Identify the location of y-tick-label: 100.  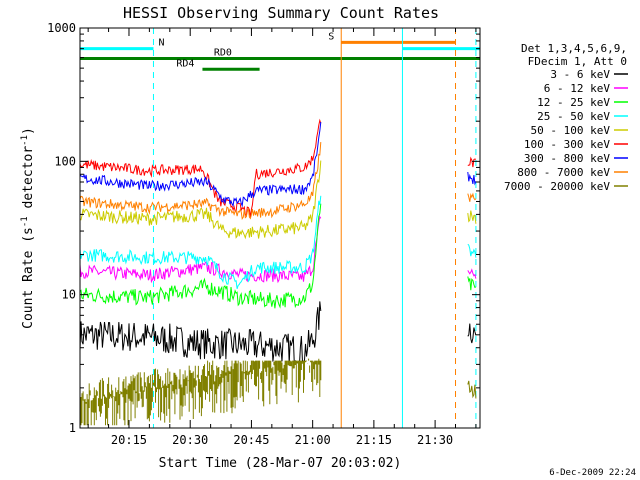
(65, 161).